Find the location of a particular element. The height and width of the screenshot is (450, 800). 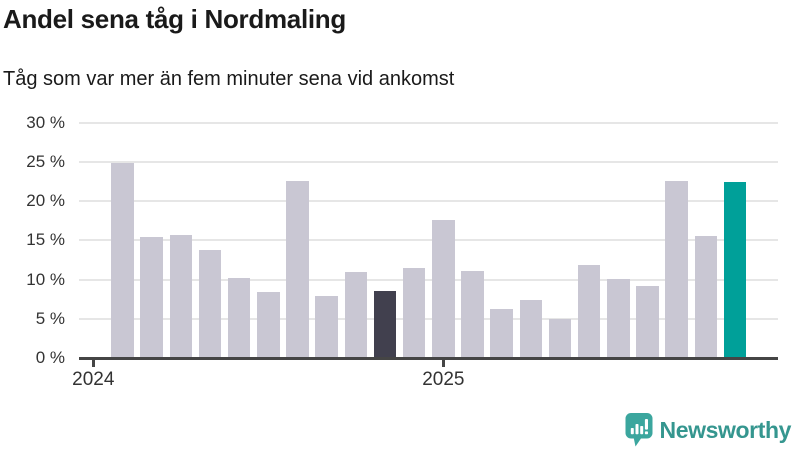

y-axis-tick-label: 25 % is located at coordinates (45, 161).